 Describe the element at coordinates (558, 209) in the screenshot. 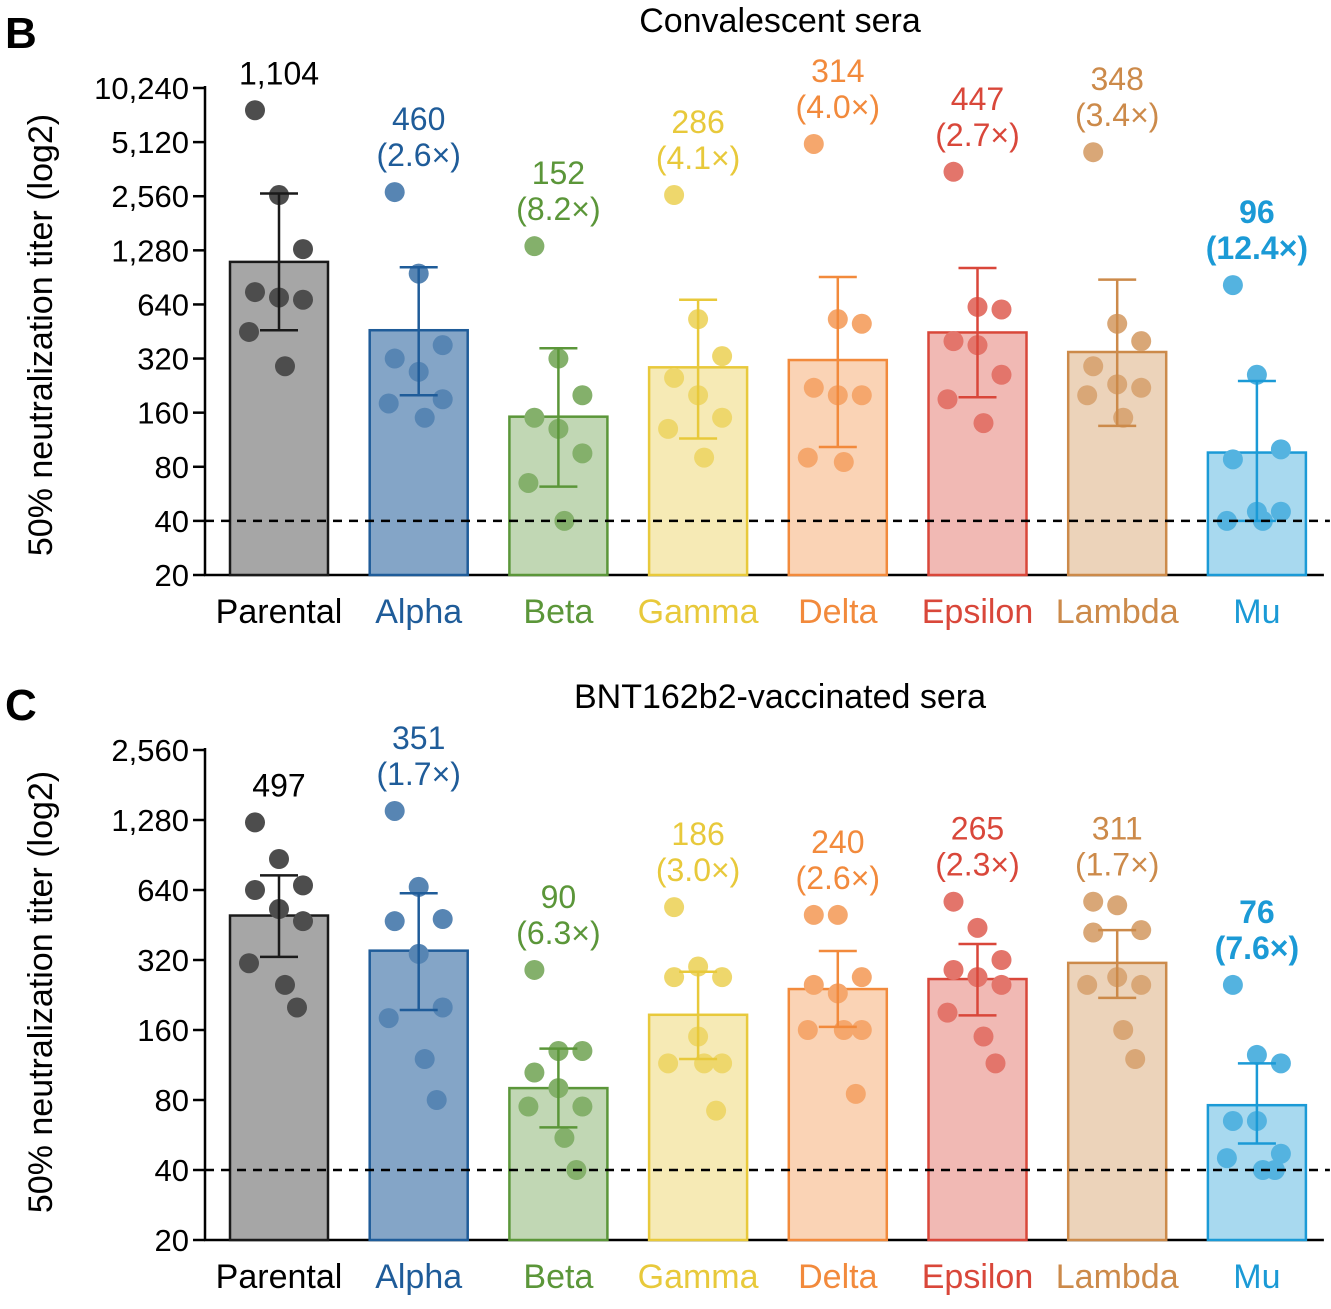

I see `fold-label: (8.2×)` at that location.